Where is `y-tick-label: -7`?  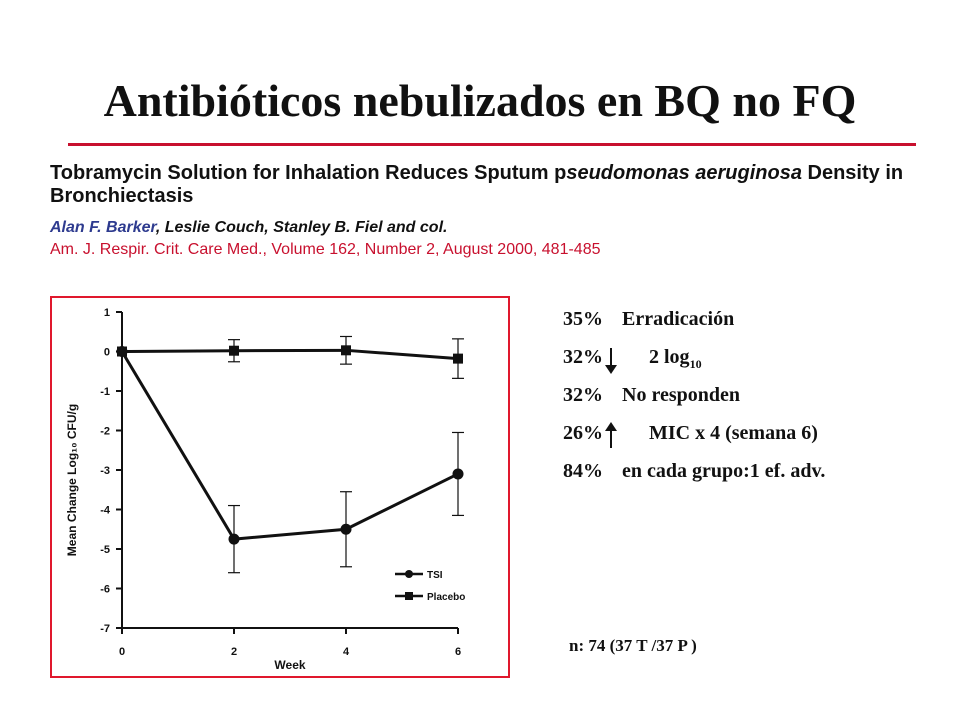 y-tick-label: -7 is located at coordinates (105, 629).